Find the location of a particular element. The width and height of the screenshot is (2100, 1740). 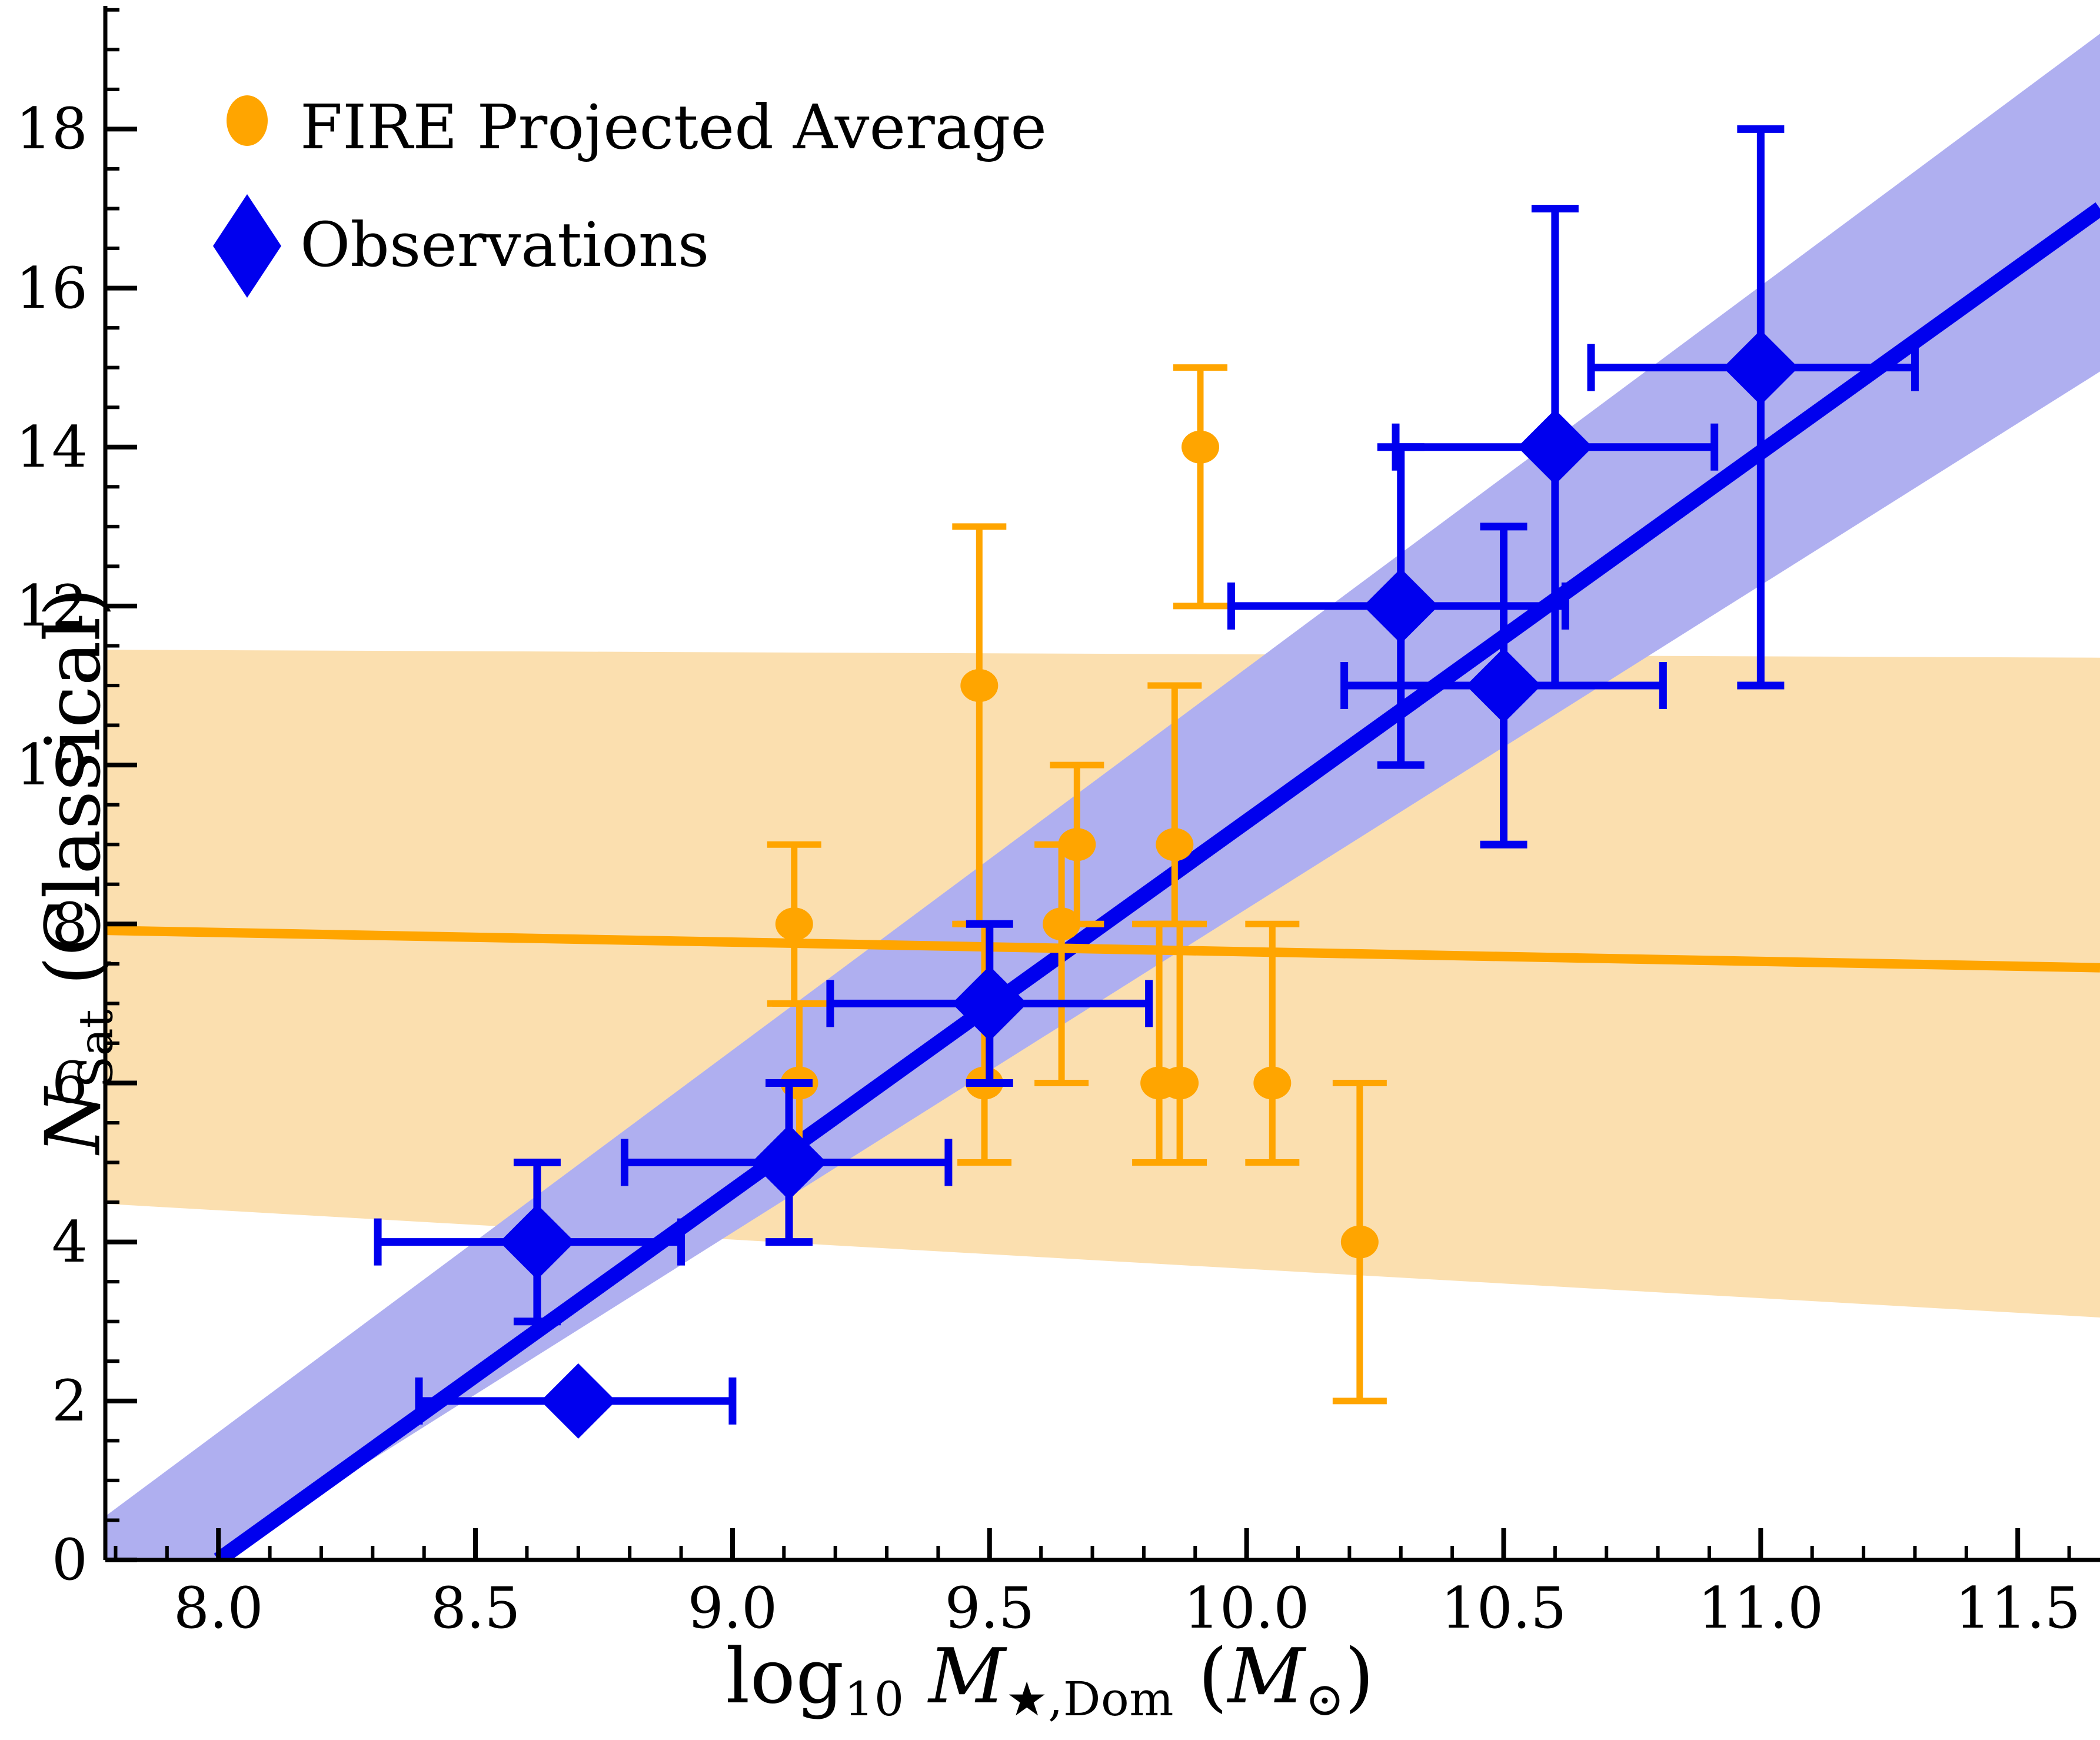

xlabel-unit-mass: M is located at coordinates (1266, 1677).